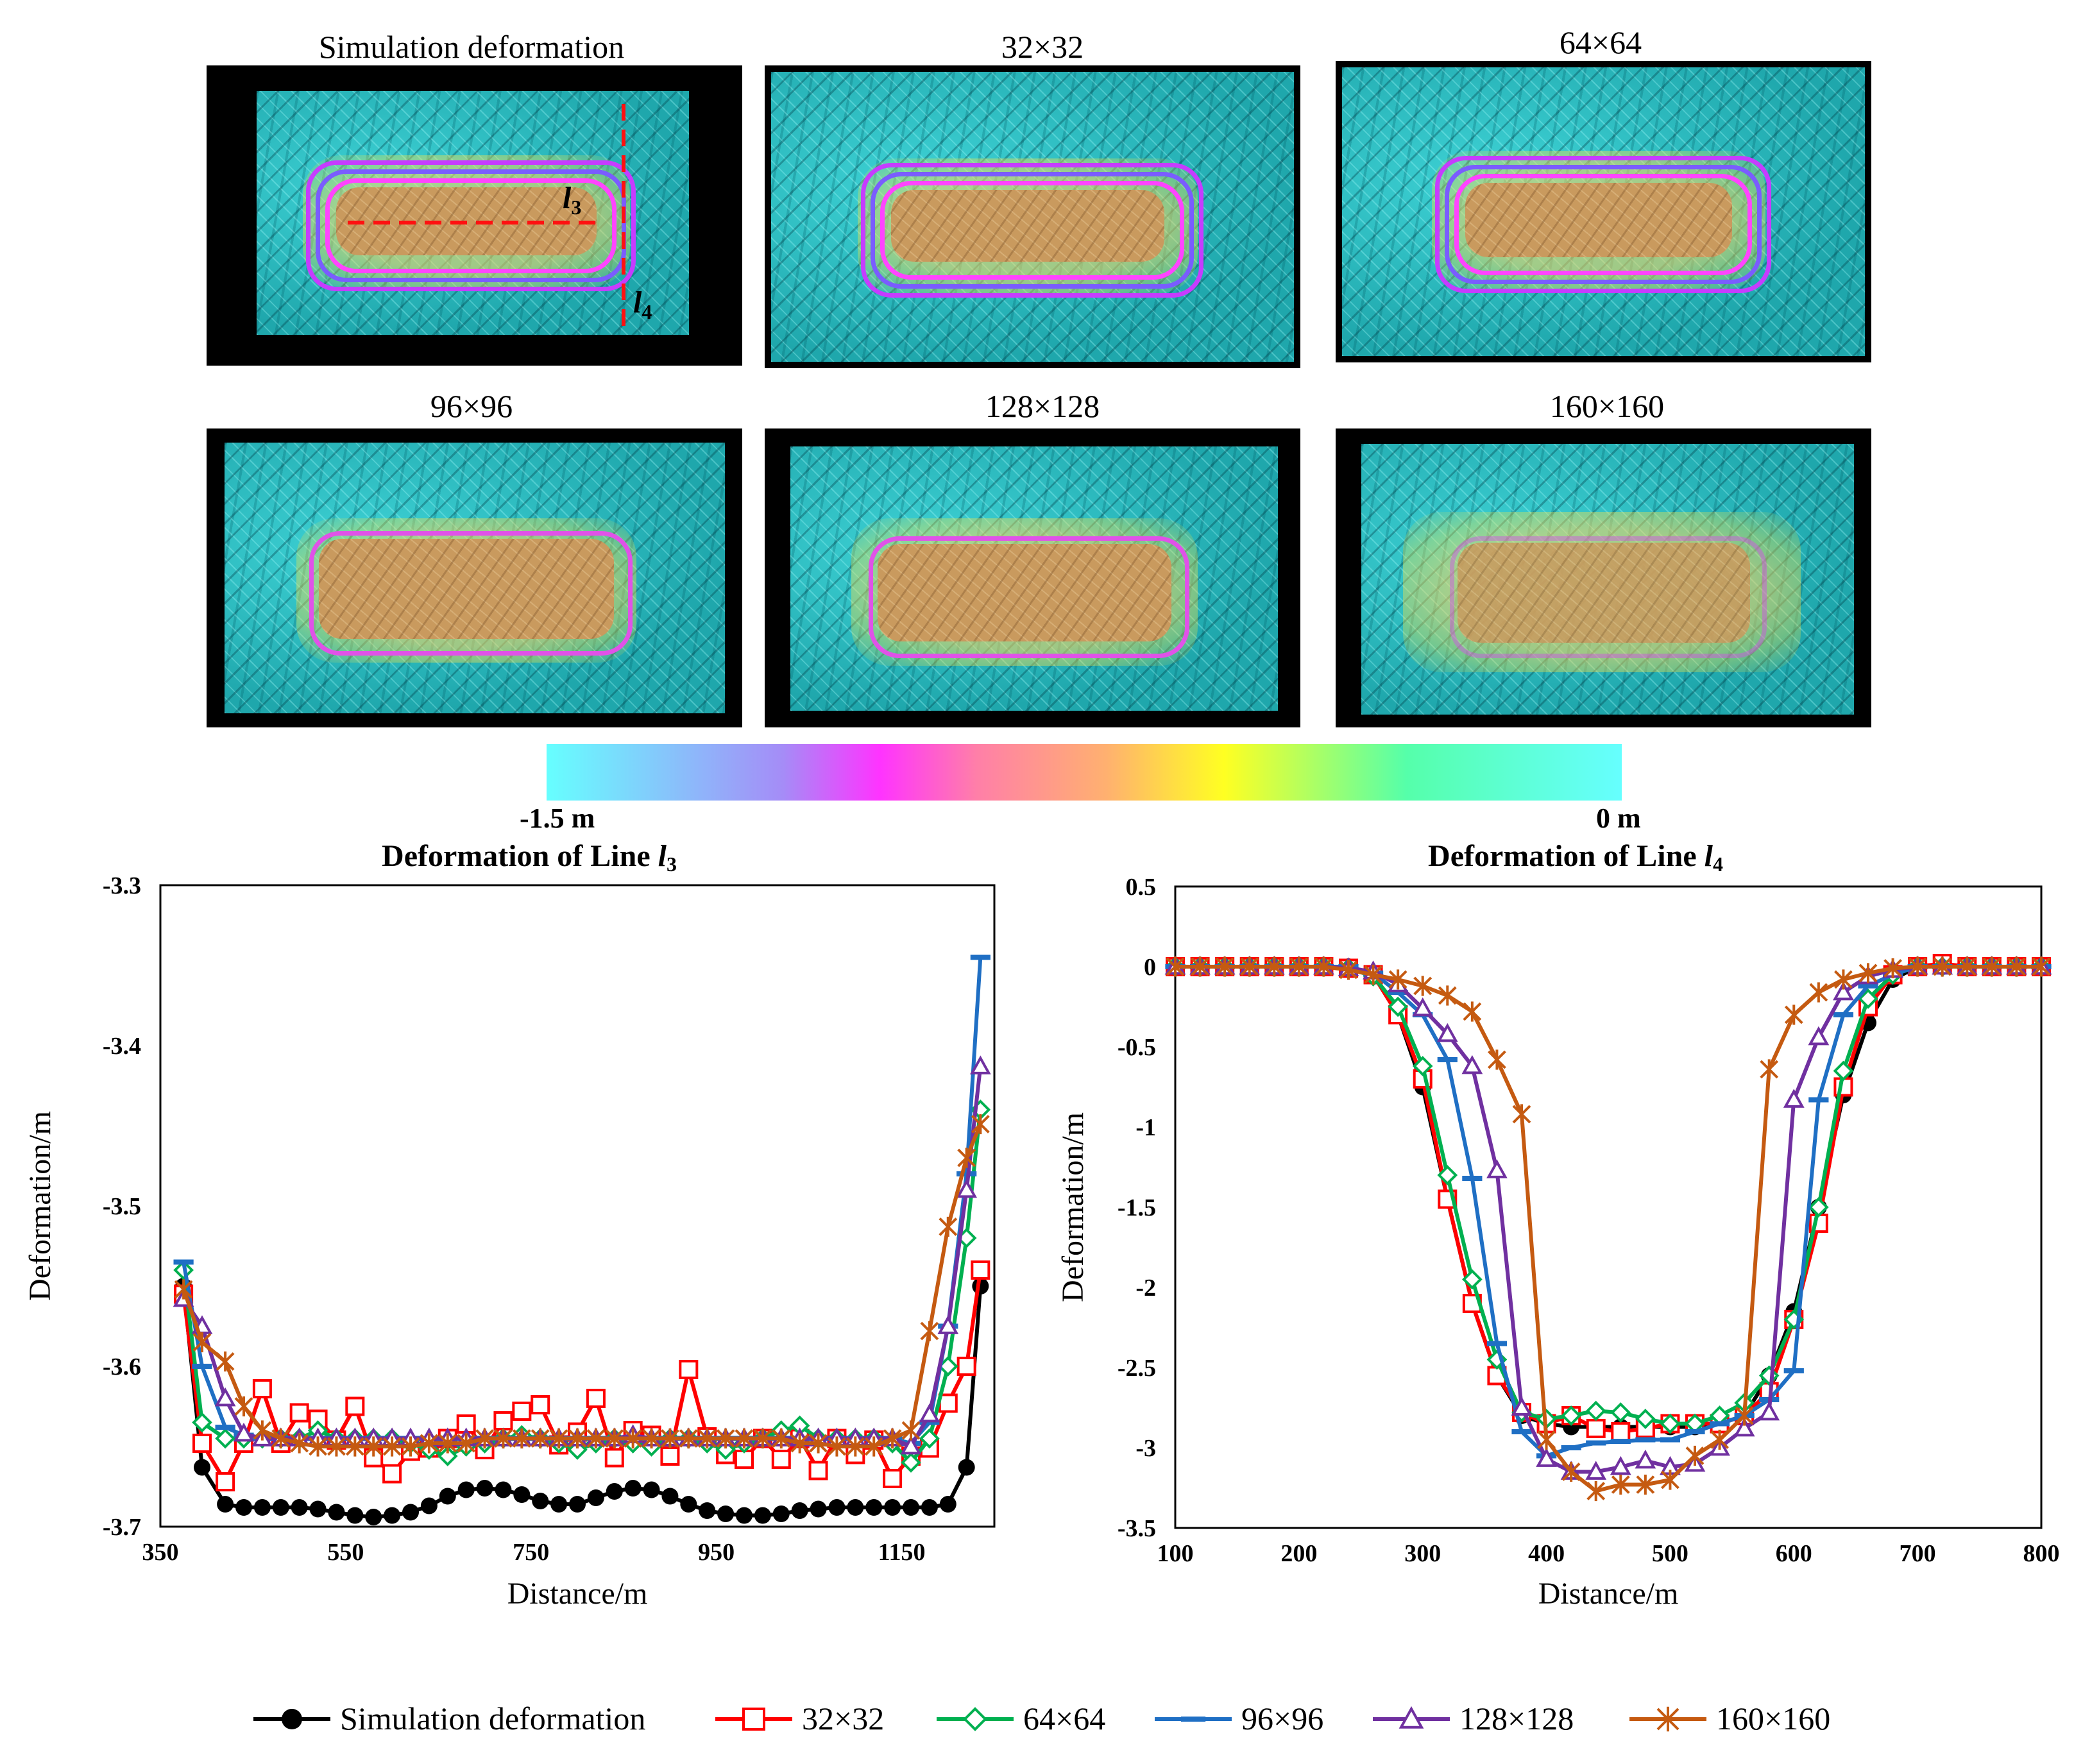 The height and width of the screenshot is (1764, 2083). Describe the element at coordinates (1282, 1718) in the screenshot. I see `legend-label: 96×96` at that location.